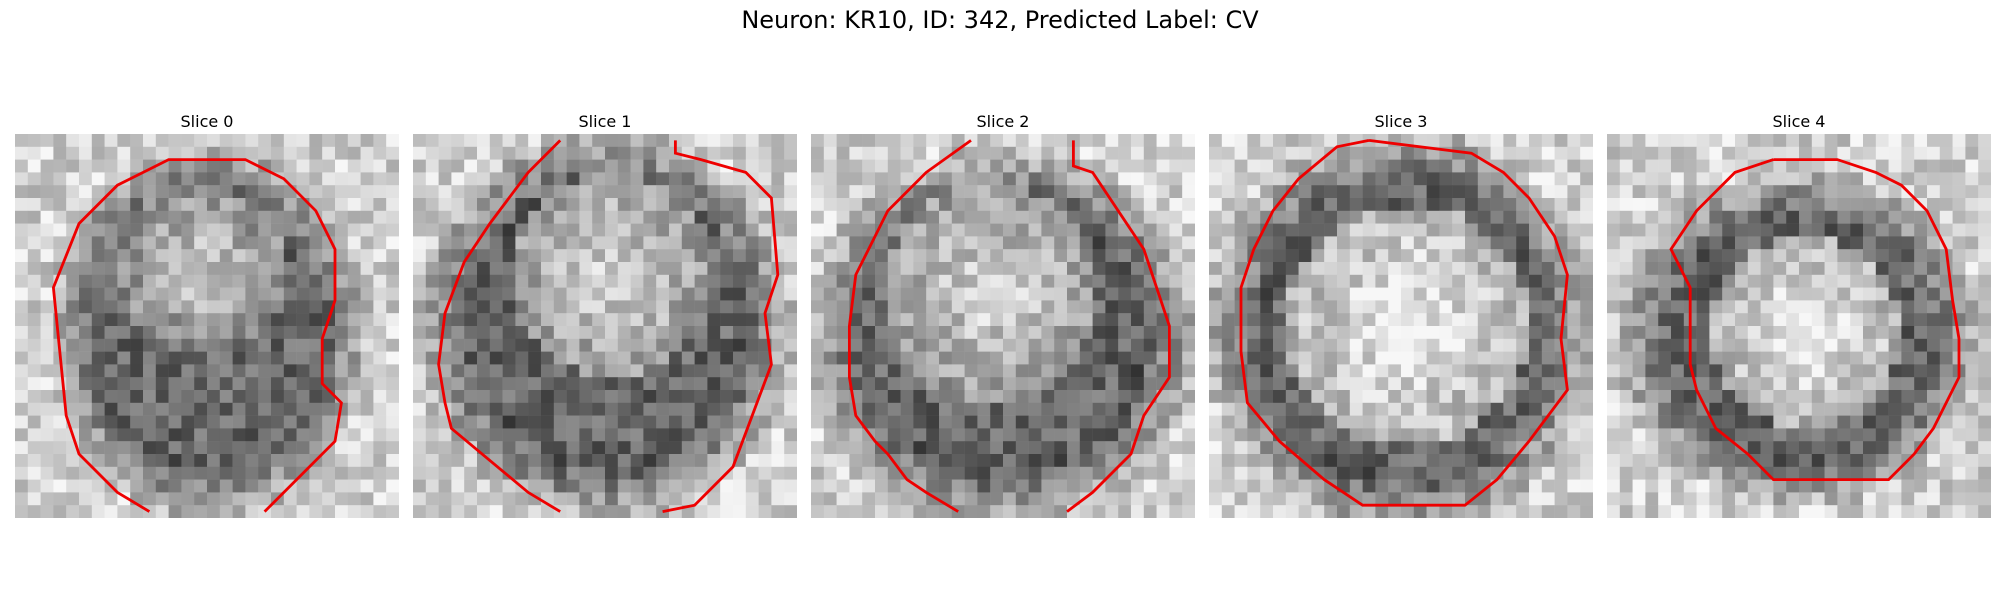 This screenshot has height=600, width=2000. I want to click on slice-panel-1: Slice 1, so click(605, 314).